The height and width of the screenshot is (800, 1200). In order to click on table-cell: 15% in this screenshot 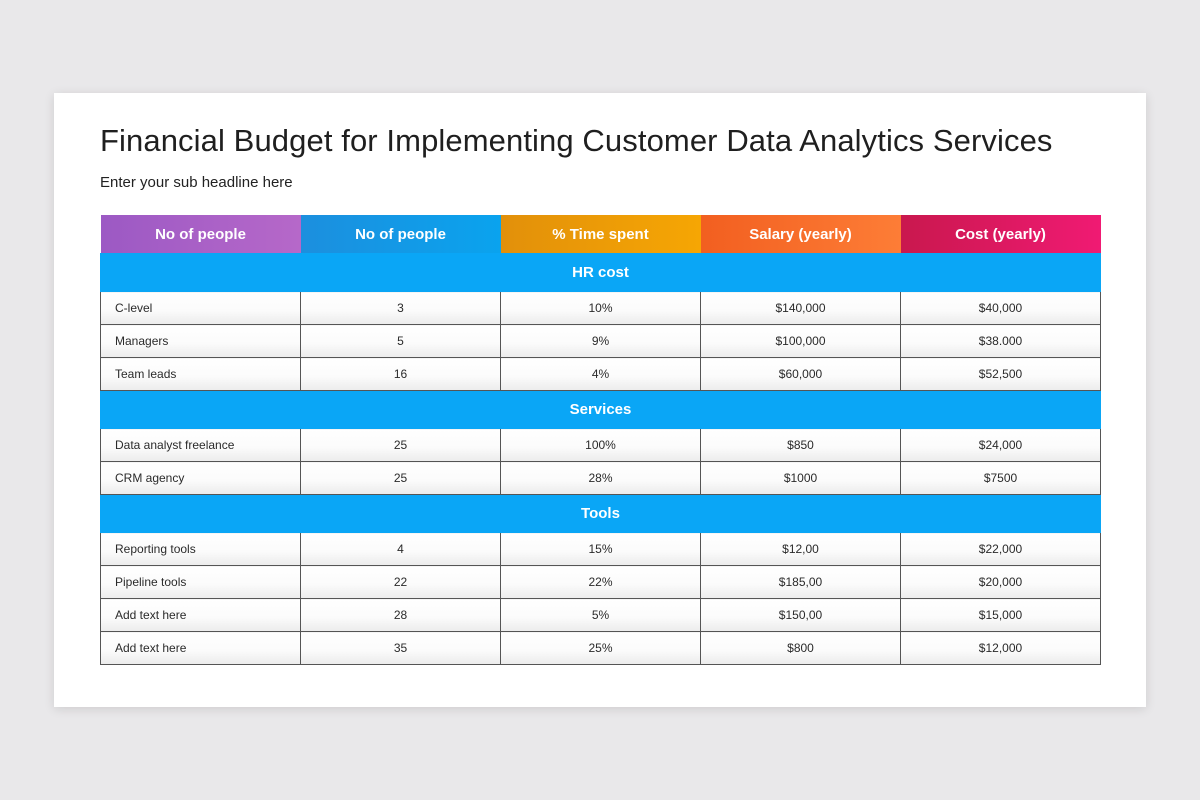, I will do `click(600, 549)`.